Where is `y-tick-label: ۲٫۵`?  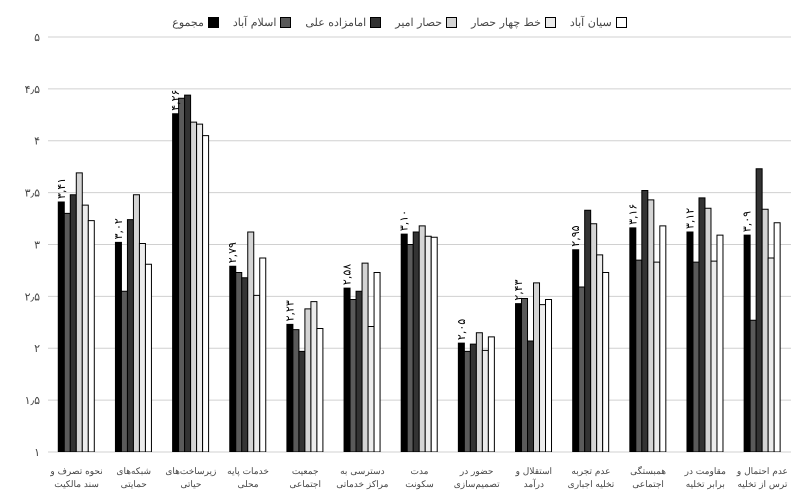 y-tick-label: ۲٫۵ is located at coordinates (32, 297).